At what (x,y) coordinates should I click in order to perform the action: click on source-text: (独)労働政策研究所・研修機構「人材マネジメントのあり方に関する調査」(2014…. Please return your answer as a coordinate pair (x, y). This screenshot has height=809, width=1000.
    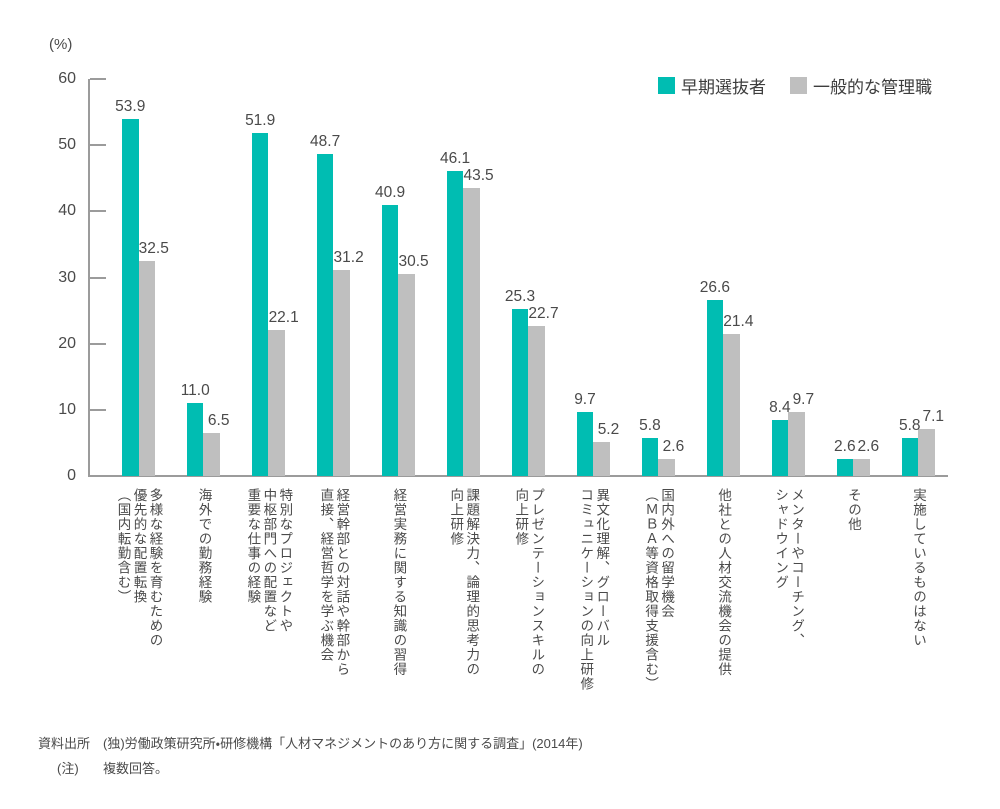
    Looking at the image, I should click on (343, 743).